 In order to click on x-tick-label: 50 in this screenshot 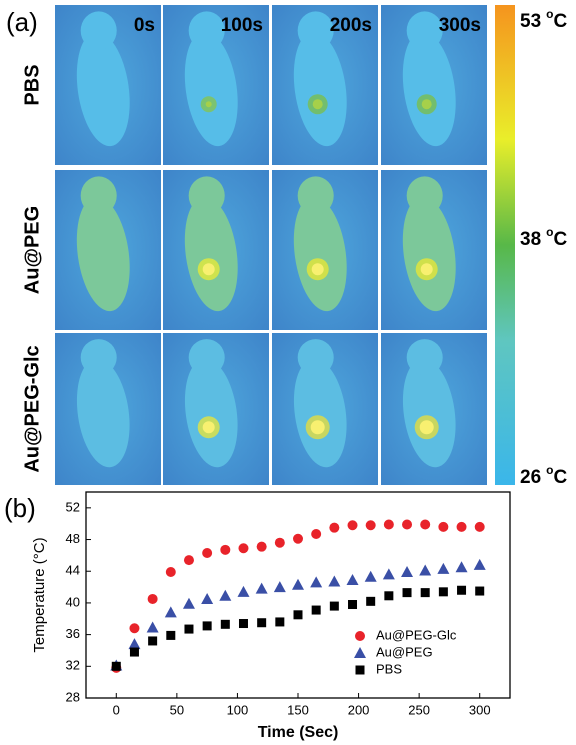, I will do `click(177, 709)`.